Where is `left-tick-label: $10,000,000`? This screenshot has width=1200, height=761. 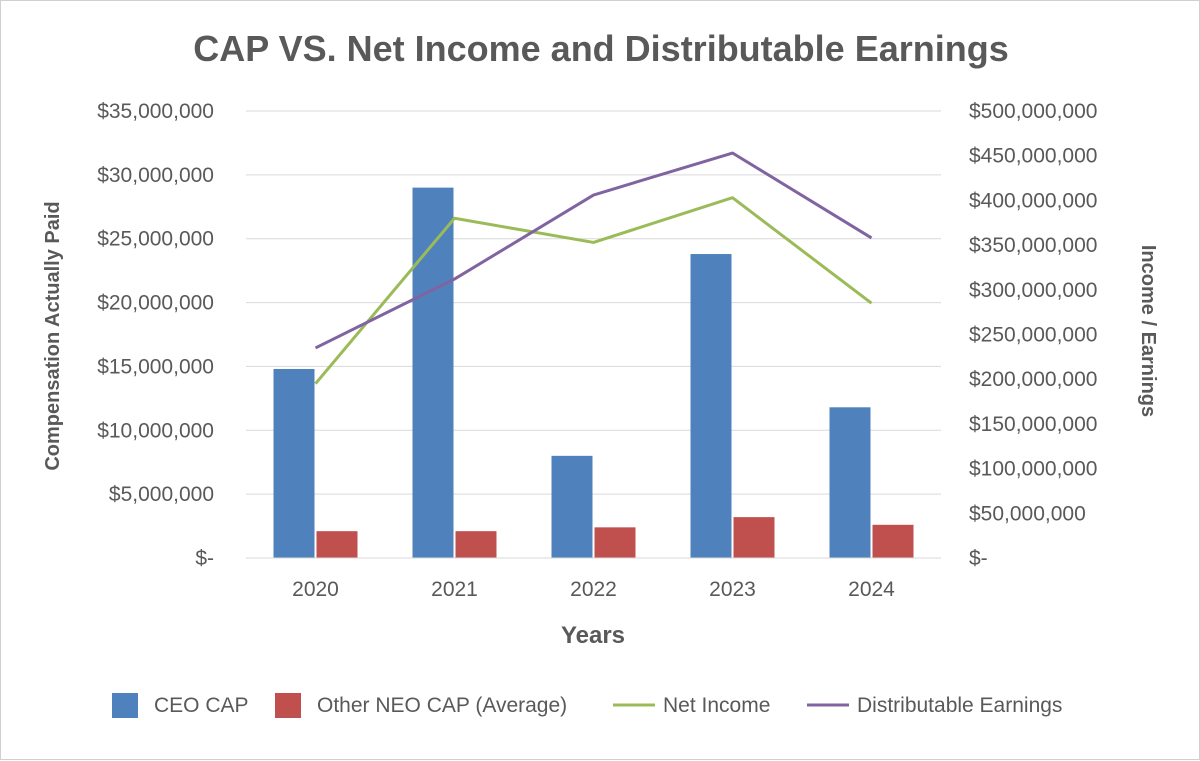
left-tick-label: $10,000,000 is located at coordinates (155, 430).